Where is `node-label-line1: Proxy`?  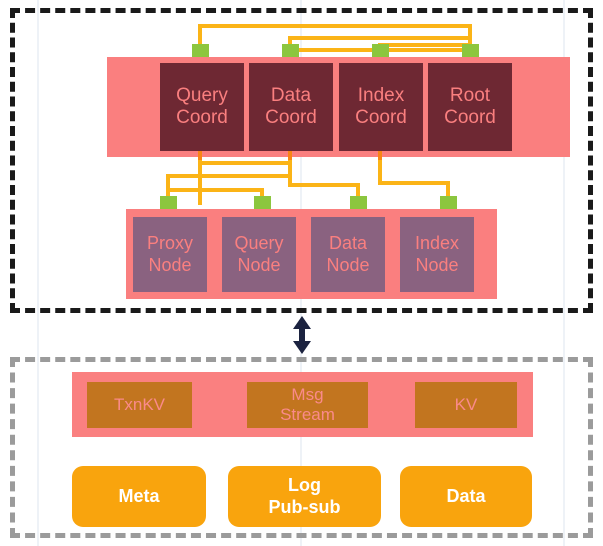 node-label-line1: Proxy is located at coordinates (169, 243).